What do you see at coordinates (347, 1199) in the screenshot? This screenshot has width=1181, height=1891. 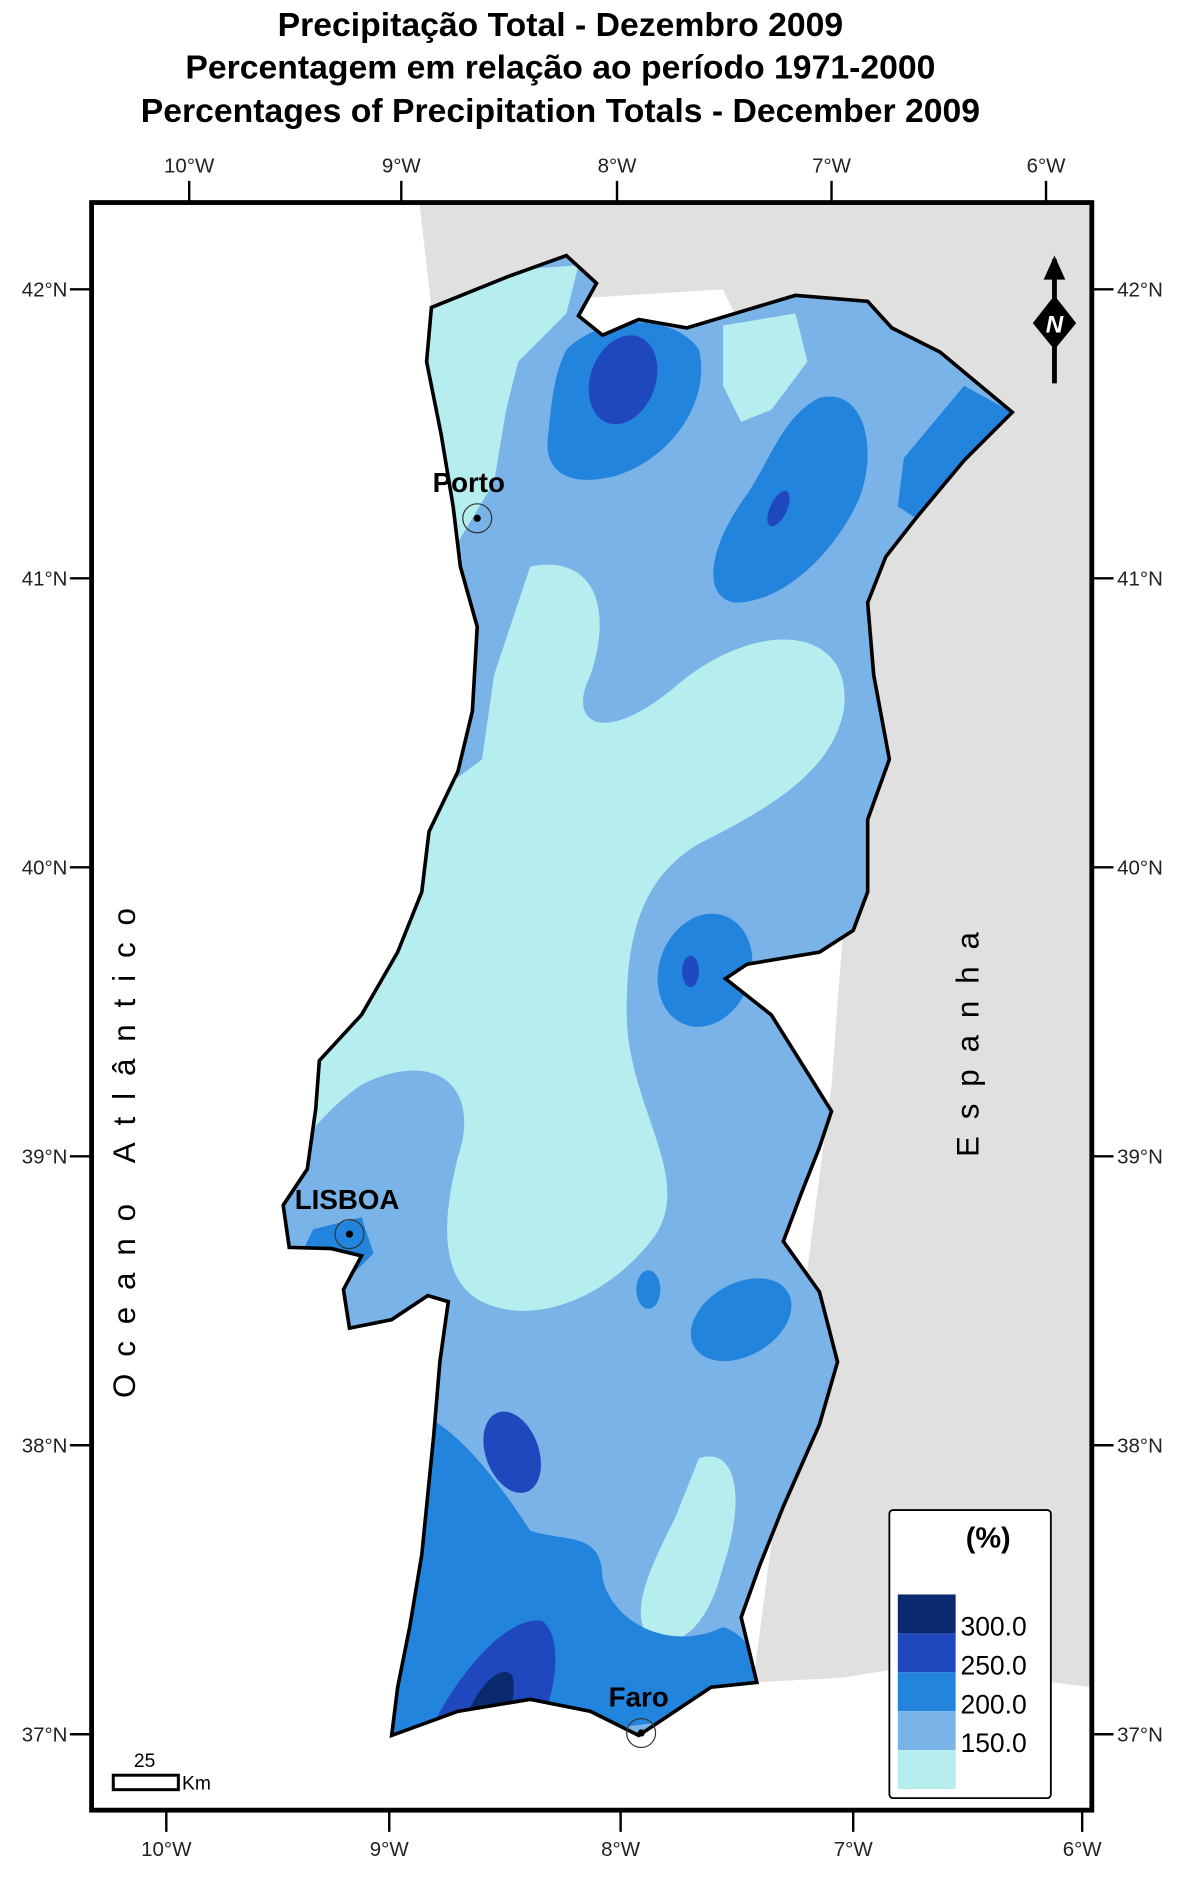 I see `city-label: LISBOA` at bounding box center [347, 1199].